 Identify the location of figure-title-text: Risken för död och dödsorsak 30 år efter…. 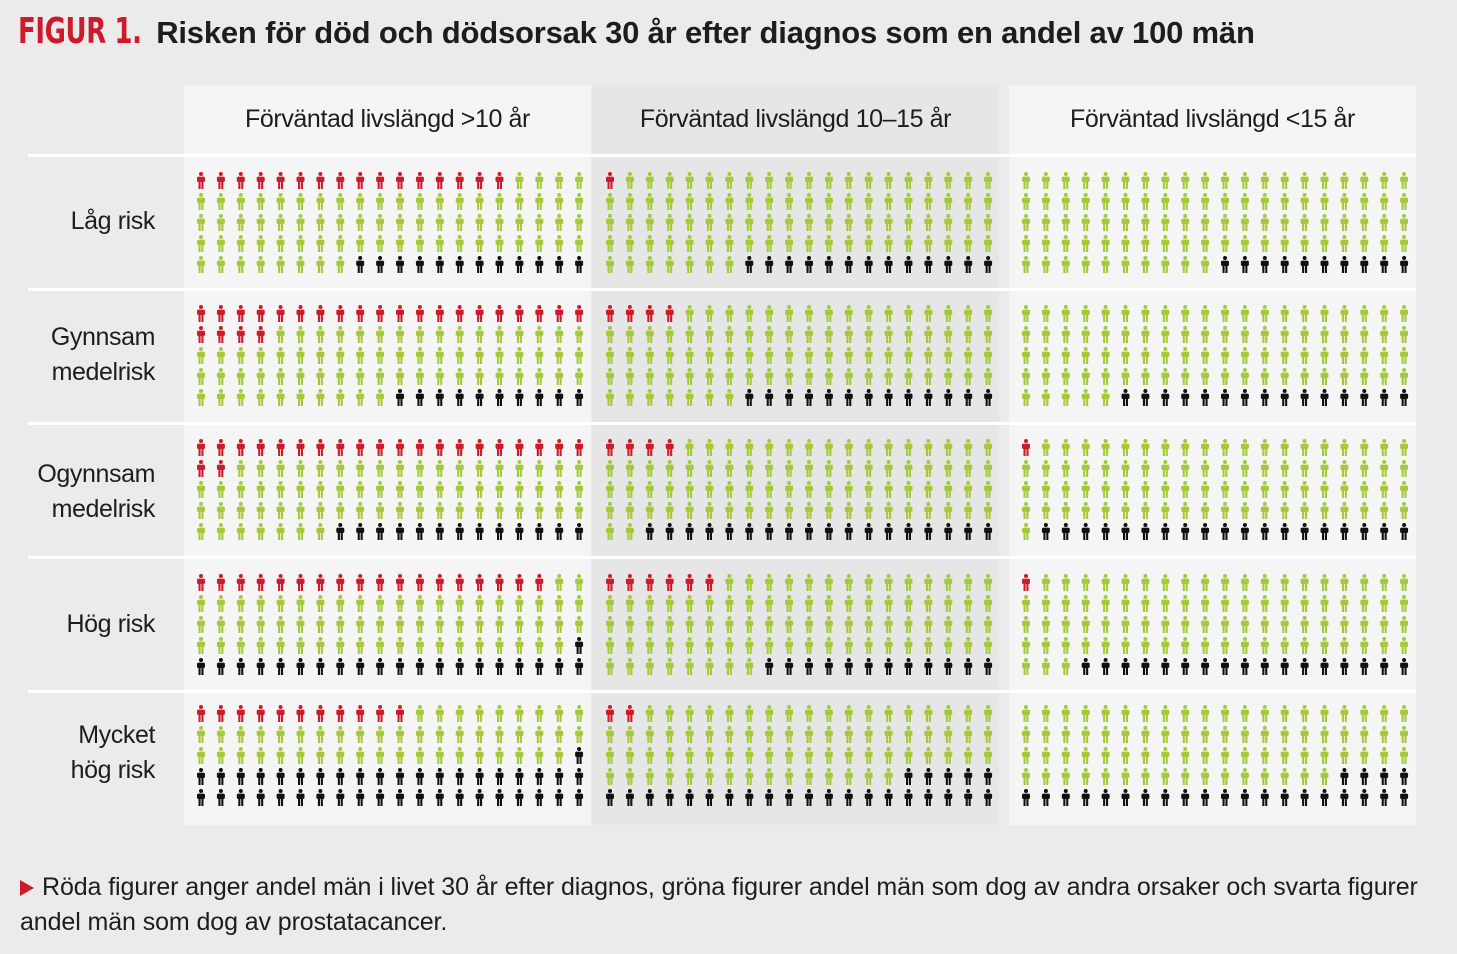
(705, 32).